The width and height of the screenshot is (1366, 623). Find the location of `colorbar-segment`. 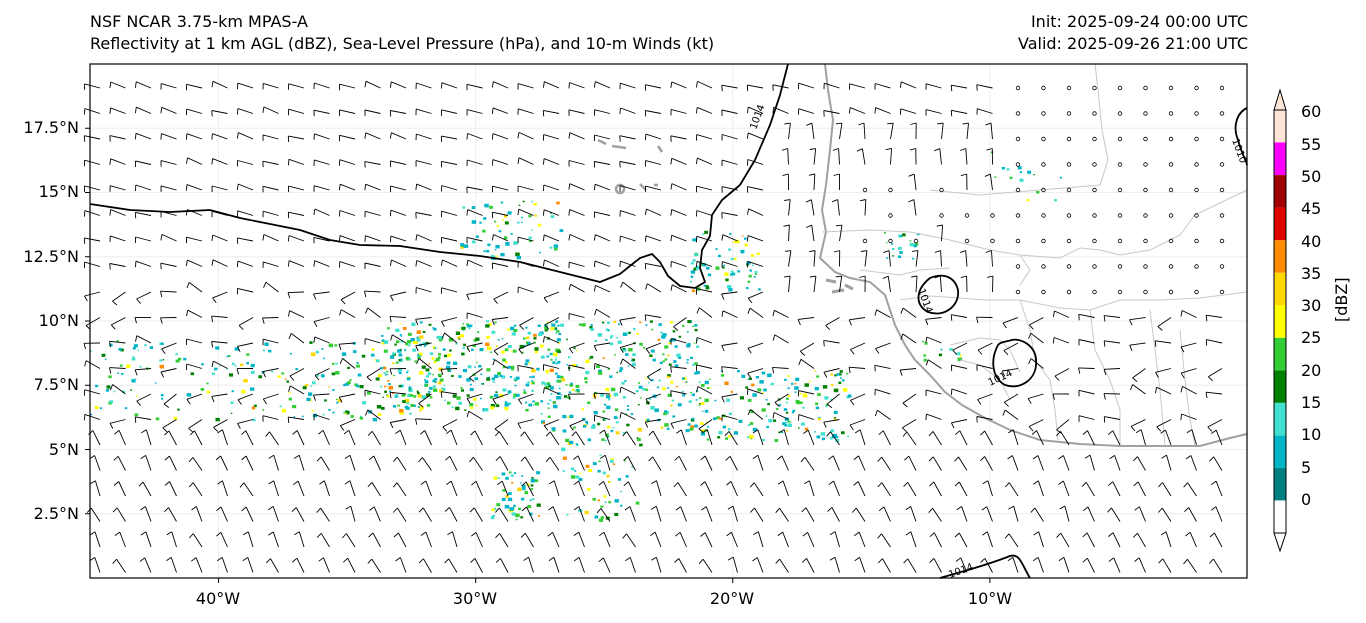

colorbar-segment is located at coordinates (1280, 354).